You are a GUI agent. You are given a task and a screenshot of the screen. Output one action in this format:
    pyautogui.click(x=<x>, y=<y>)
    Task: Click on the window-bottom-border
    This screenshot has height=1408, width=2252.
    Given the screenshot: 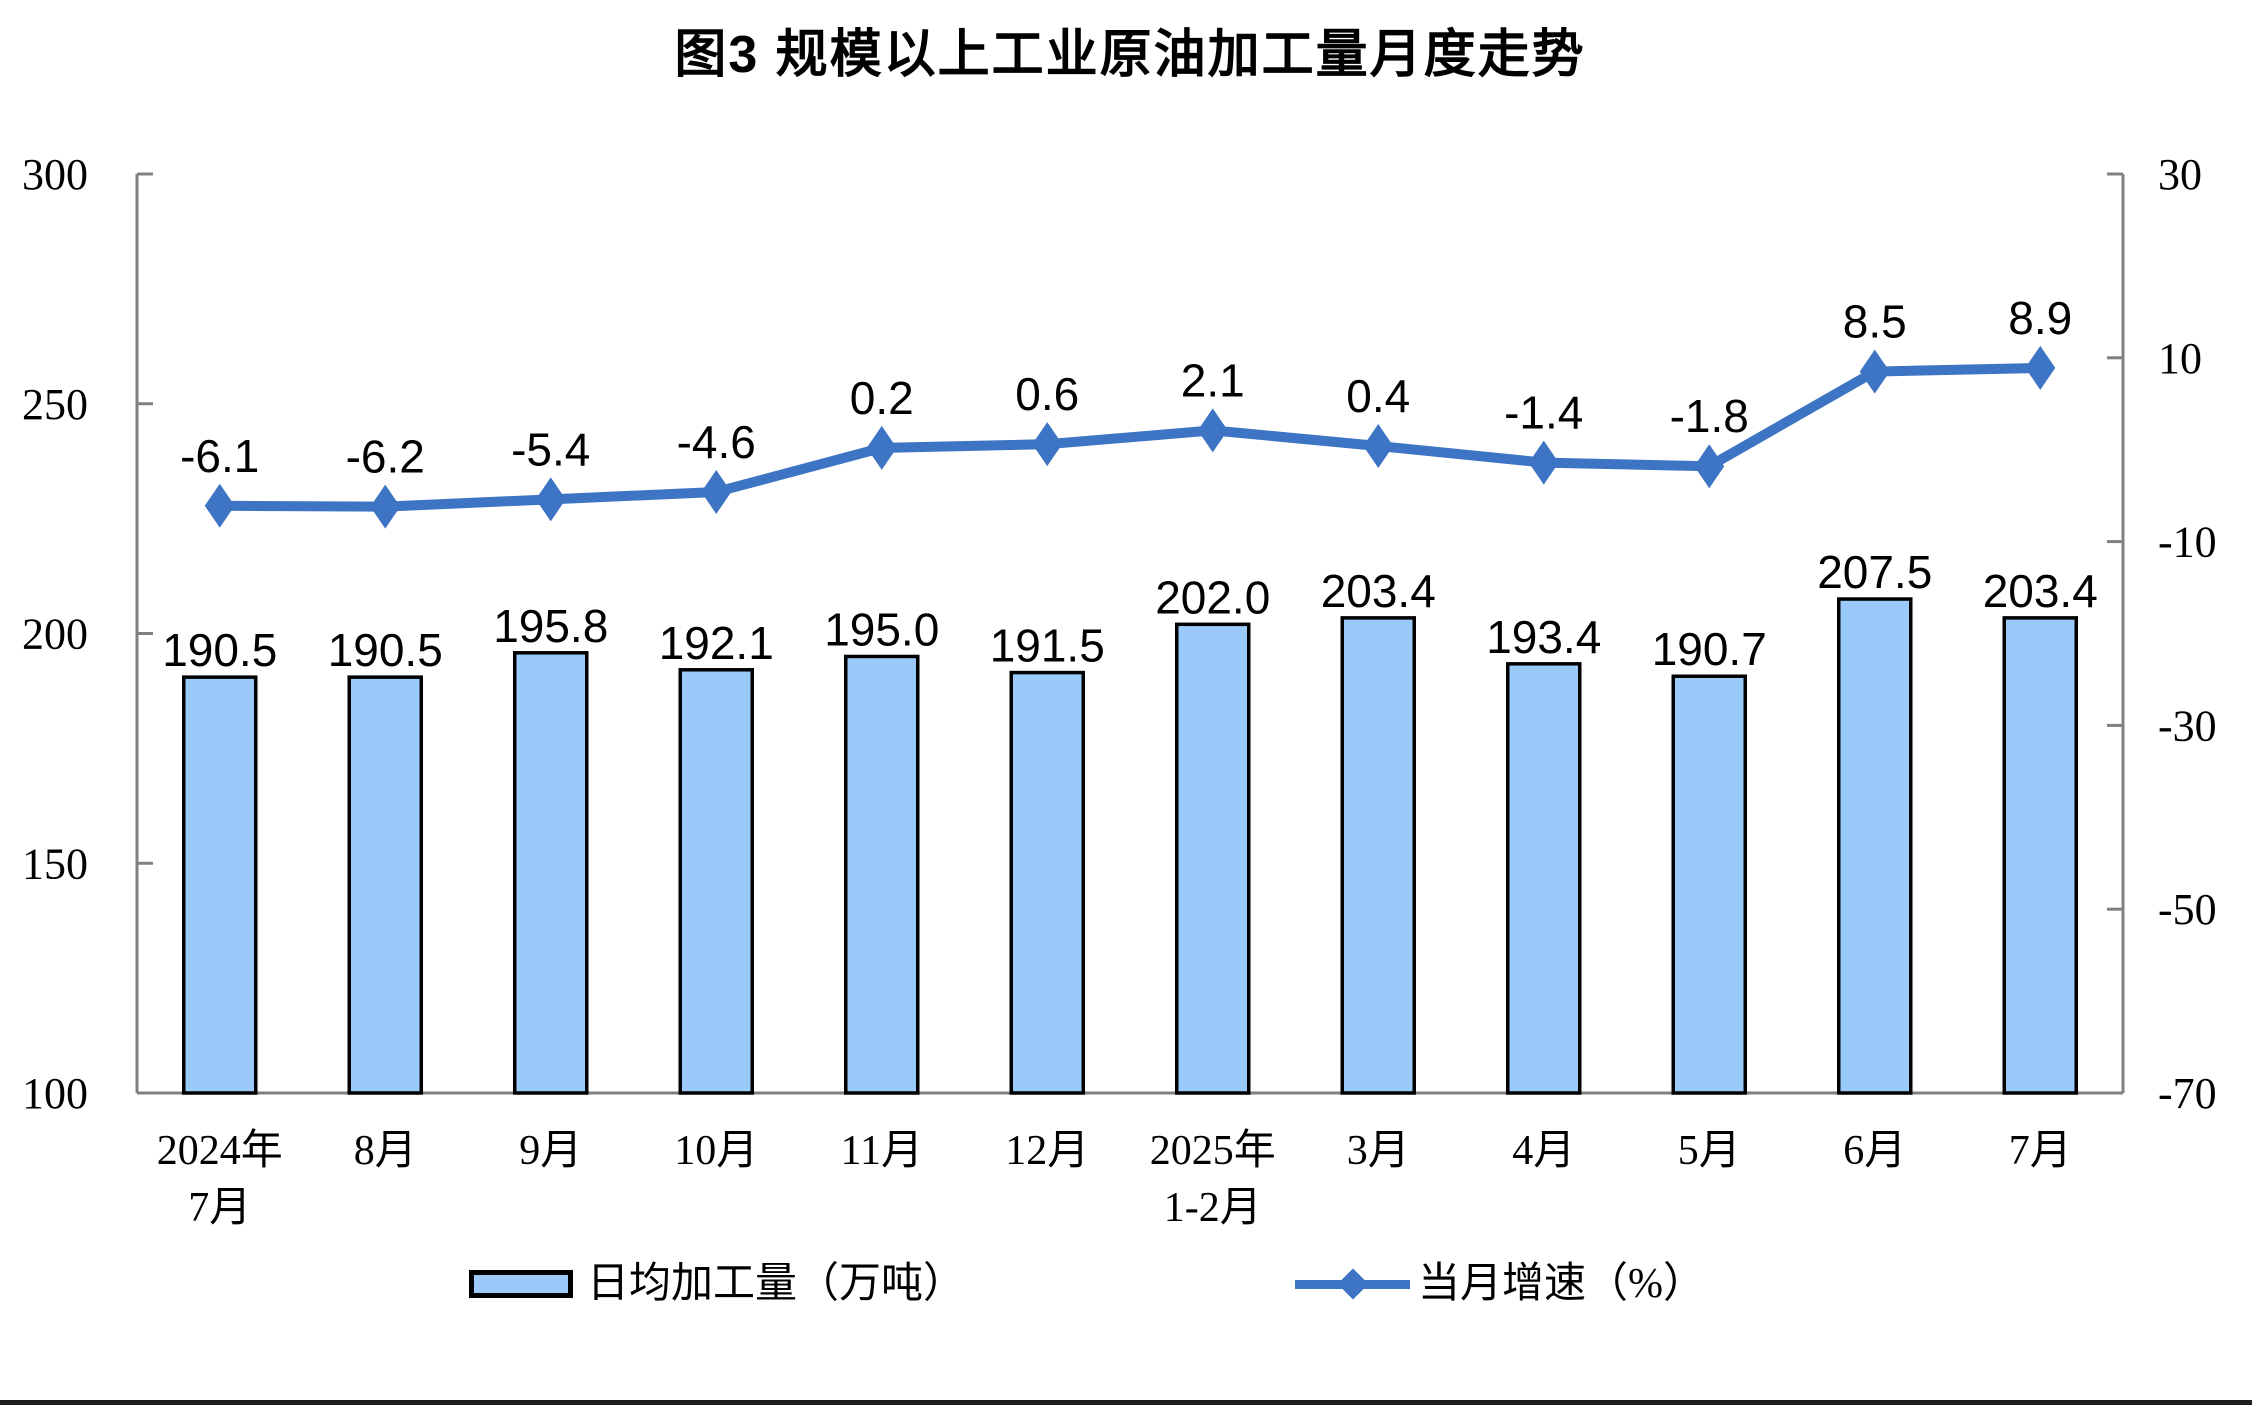 What is the action you would take?
    pyautogui.click(x=1126, y=1402)
    